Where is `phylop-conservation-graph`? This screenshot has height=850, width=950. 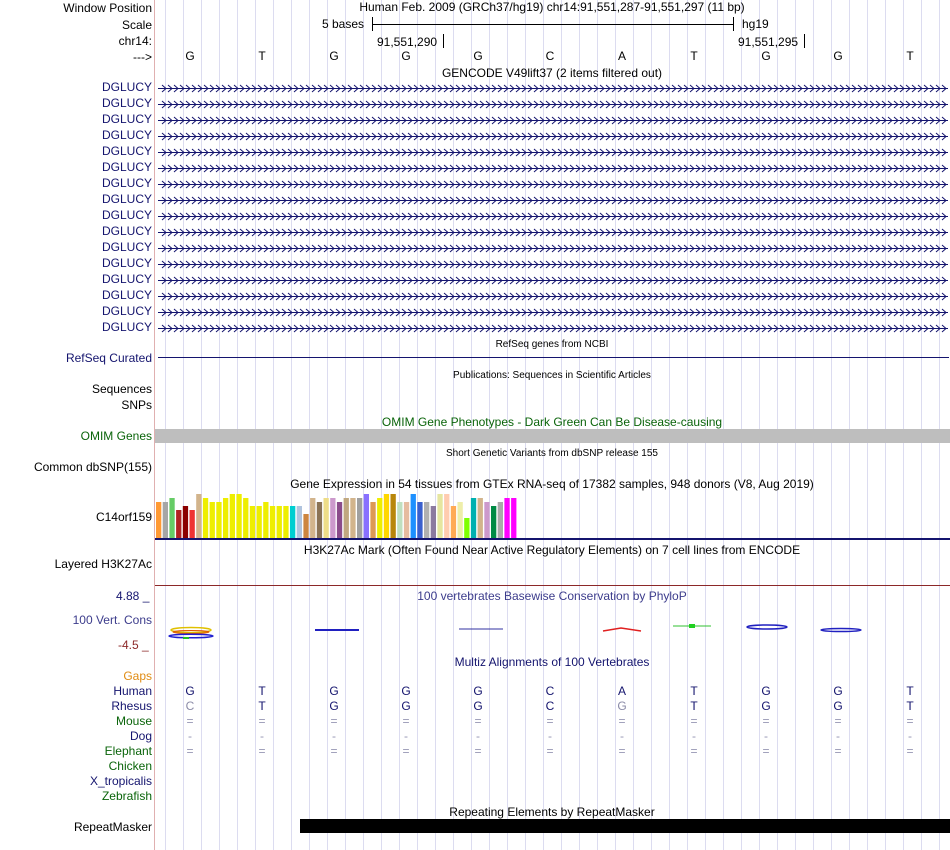 phylop-conservation-graph is located at coordinates (552, 630).